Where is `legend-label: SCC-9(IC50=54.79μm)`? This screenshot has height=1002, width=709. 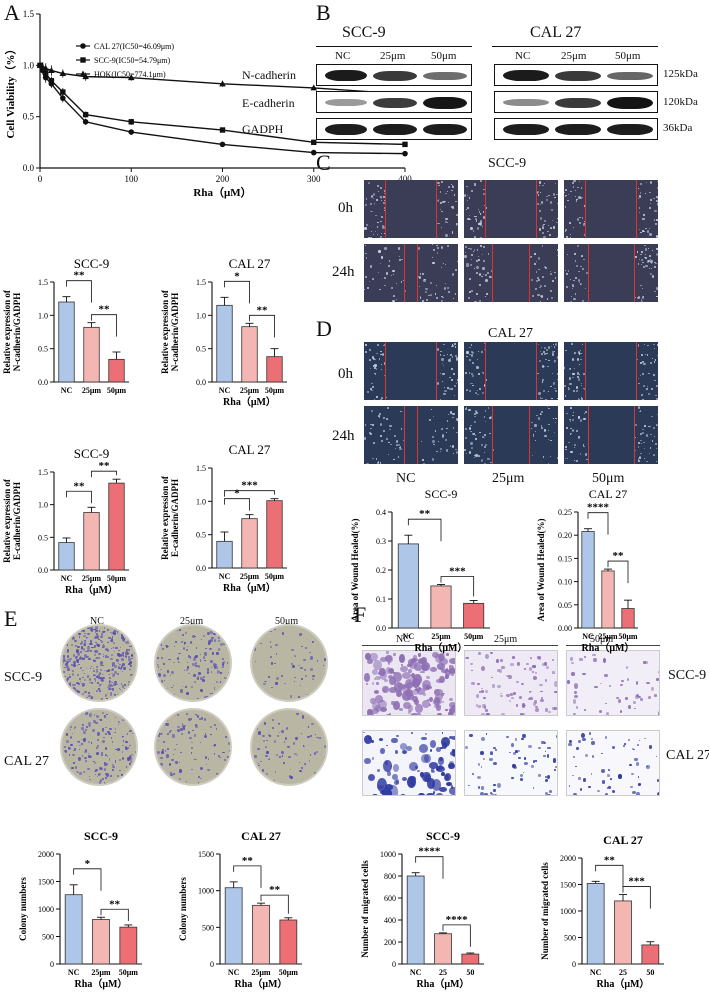 legend-label: SCC-9(IC50=54.79μm) is located at coordinates (132, 60).